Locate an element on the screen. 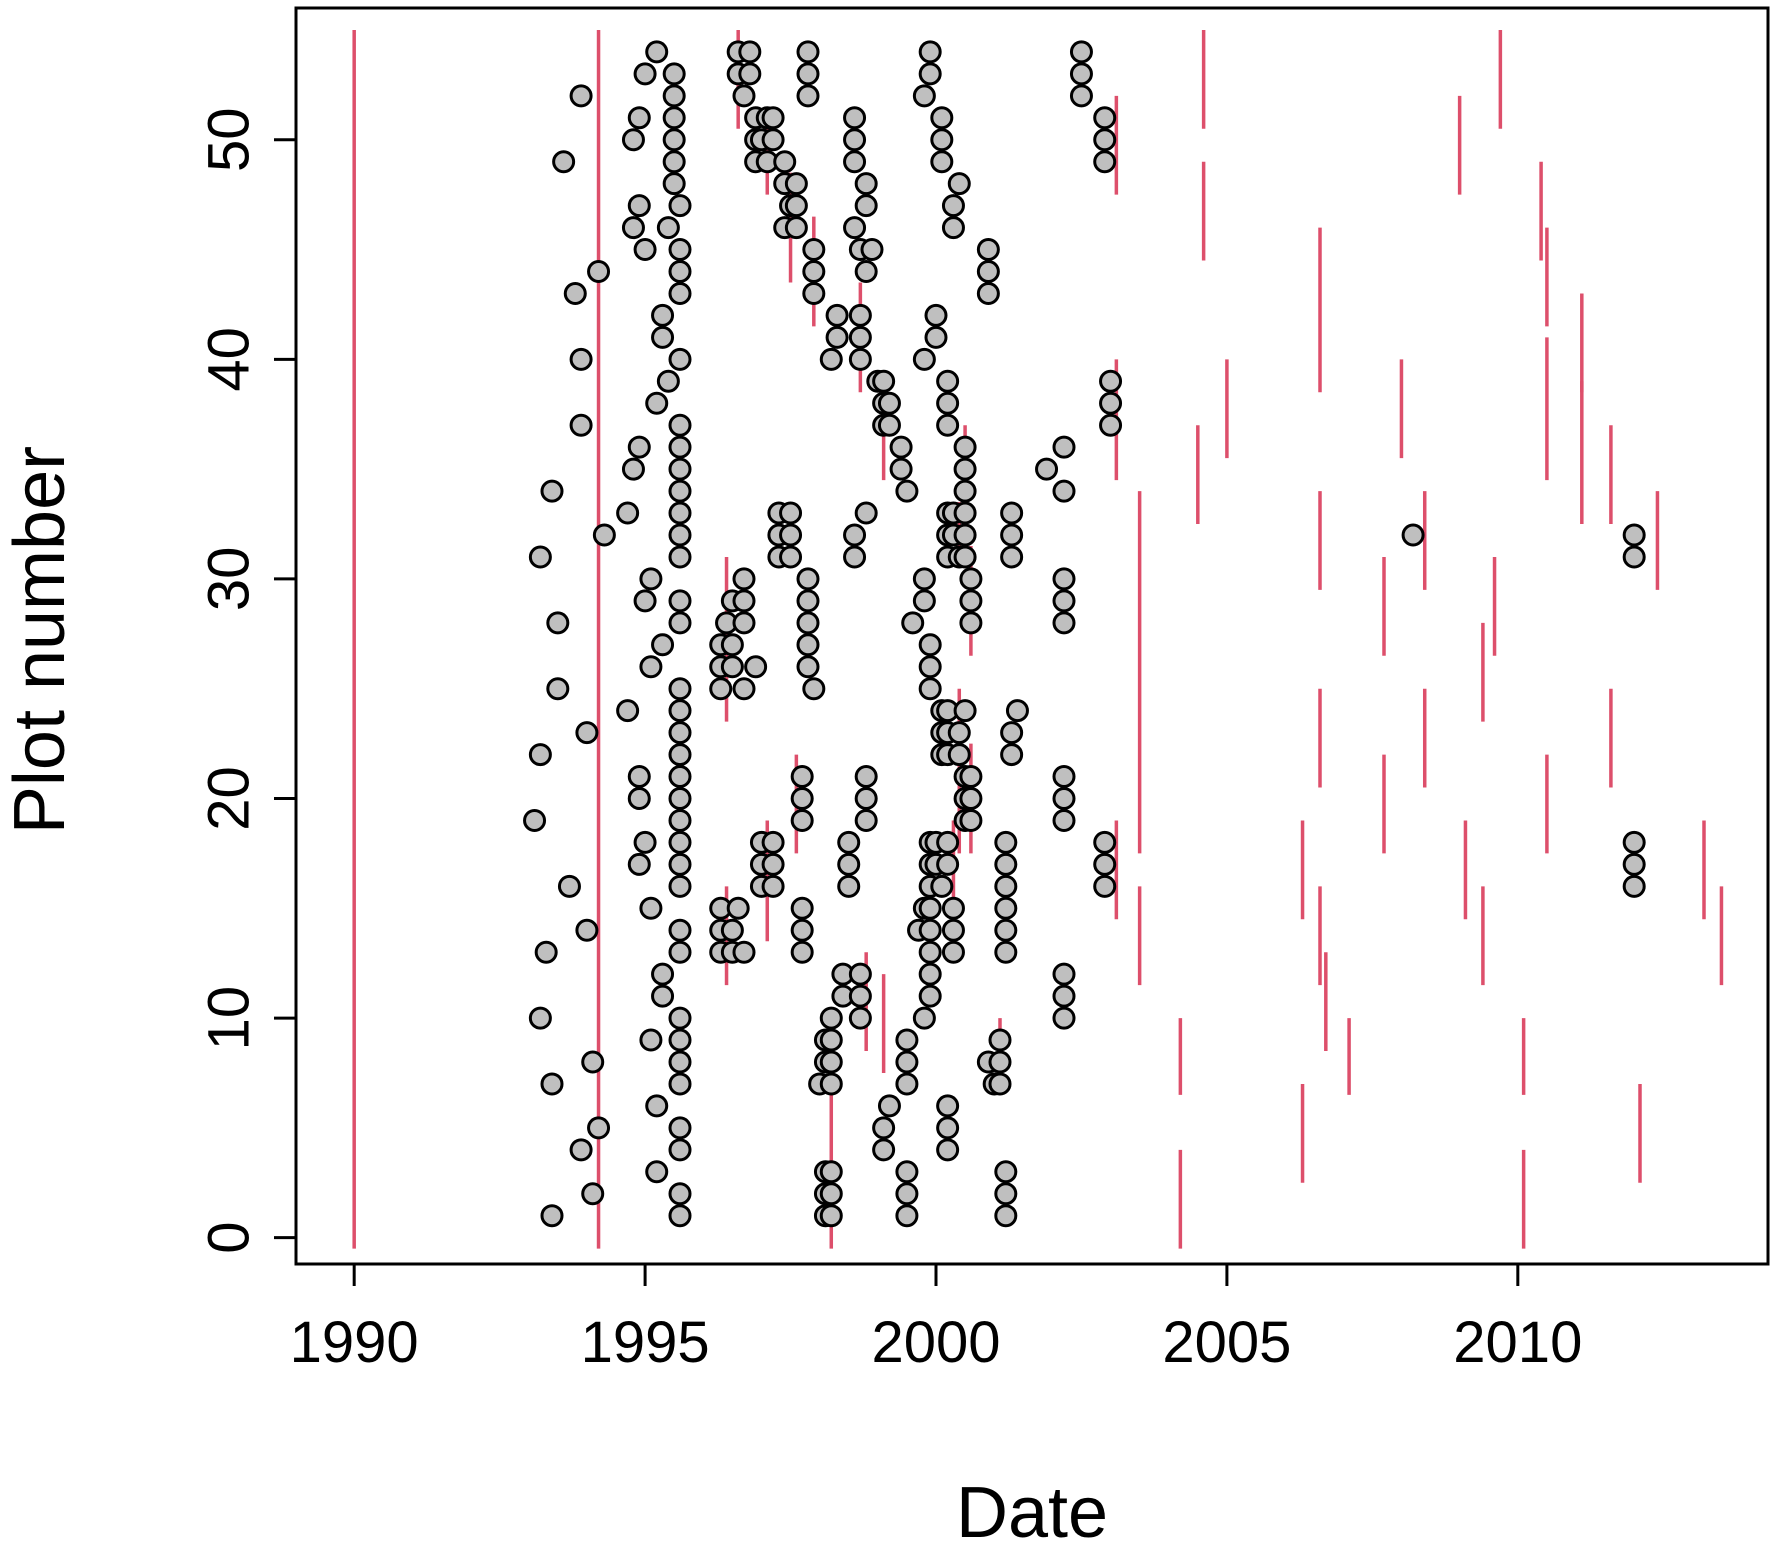  y-tick-label: 0 is located at coordinates (228, 1238).